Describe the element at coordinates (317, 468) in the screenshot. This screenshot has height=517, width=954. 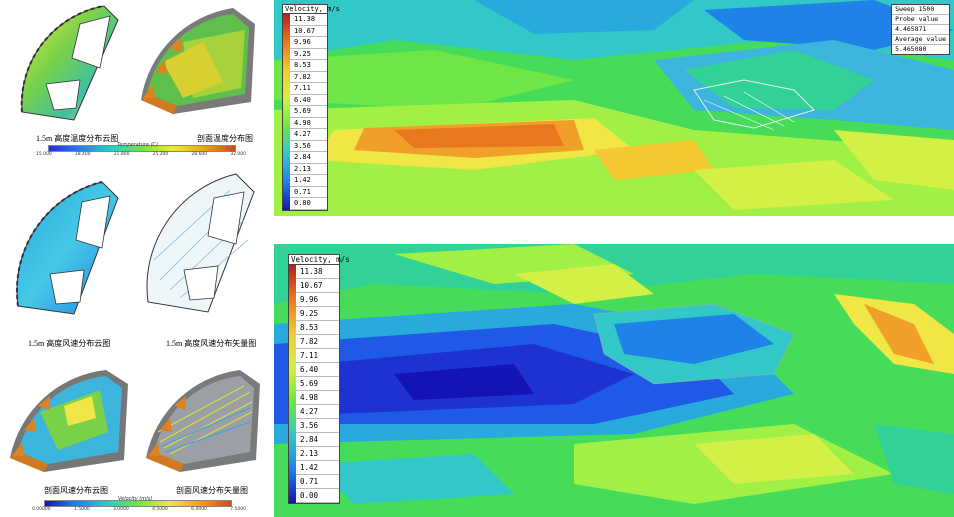
I see `bottom-legend-value: 1.42` at that location.